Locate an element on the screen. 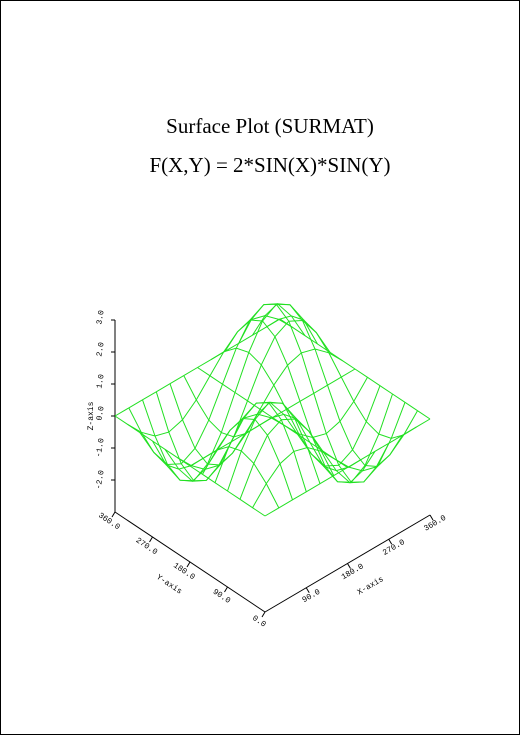 This screenshot has height=735, width=520. z-tick-label: 1.0 is located at coordinates (100, 381).